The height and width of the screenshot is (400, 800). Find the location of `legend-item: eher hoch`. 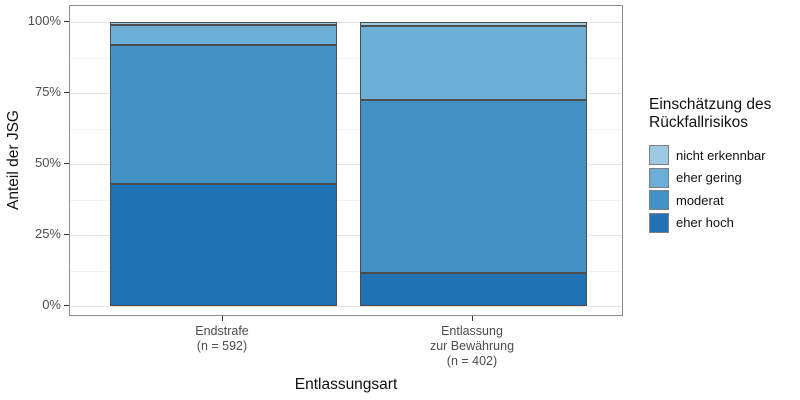

legend-item: eher hoch is located at coordinates (724, 222).